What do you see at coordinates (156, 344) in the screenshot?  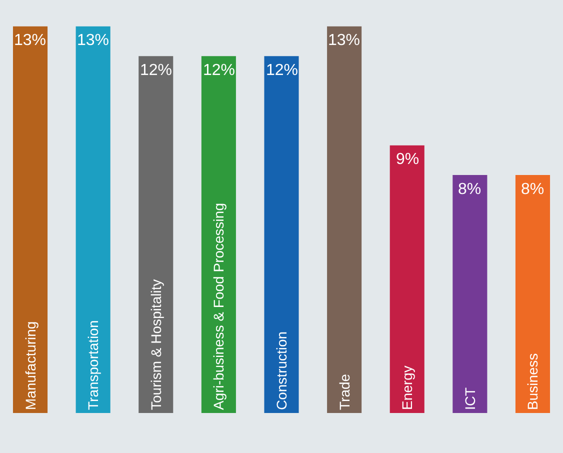 I see `x-tick-label: Tourism & Hospitality` at bounding box center [156, 344].